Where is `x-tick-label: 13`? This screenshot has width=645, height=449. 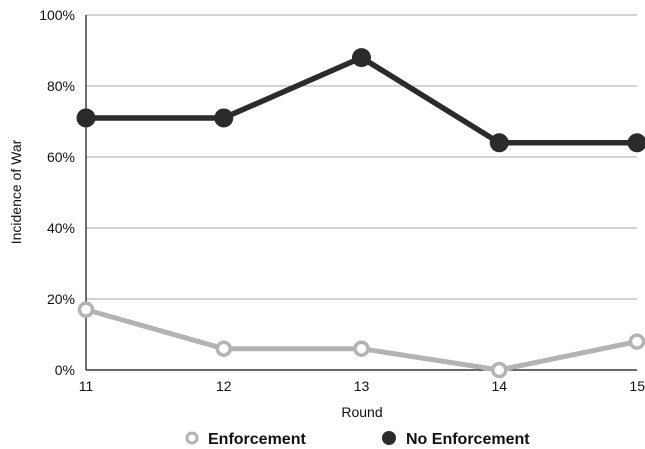 x-tick-label: 13 is located at coordinates (362, 386).